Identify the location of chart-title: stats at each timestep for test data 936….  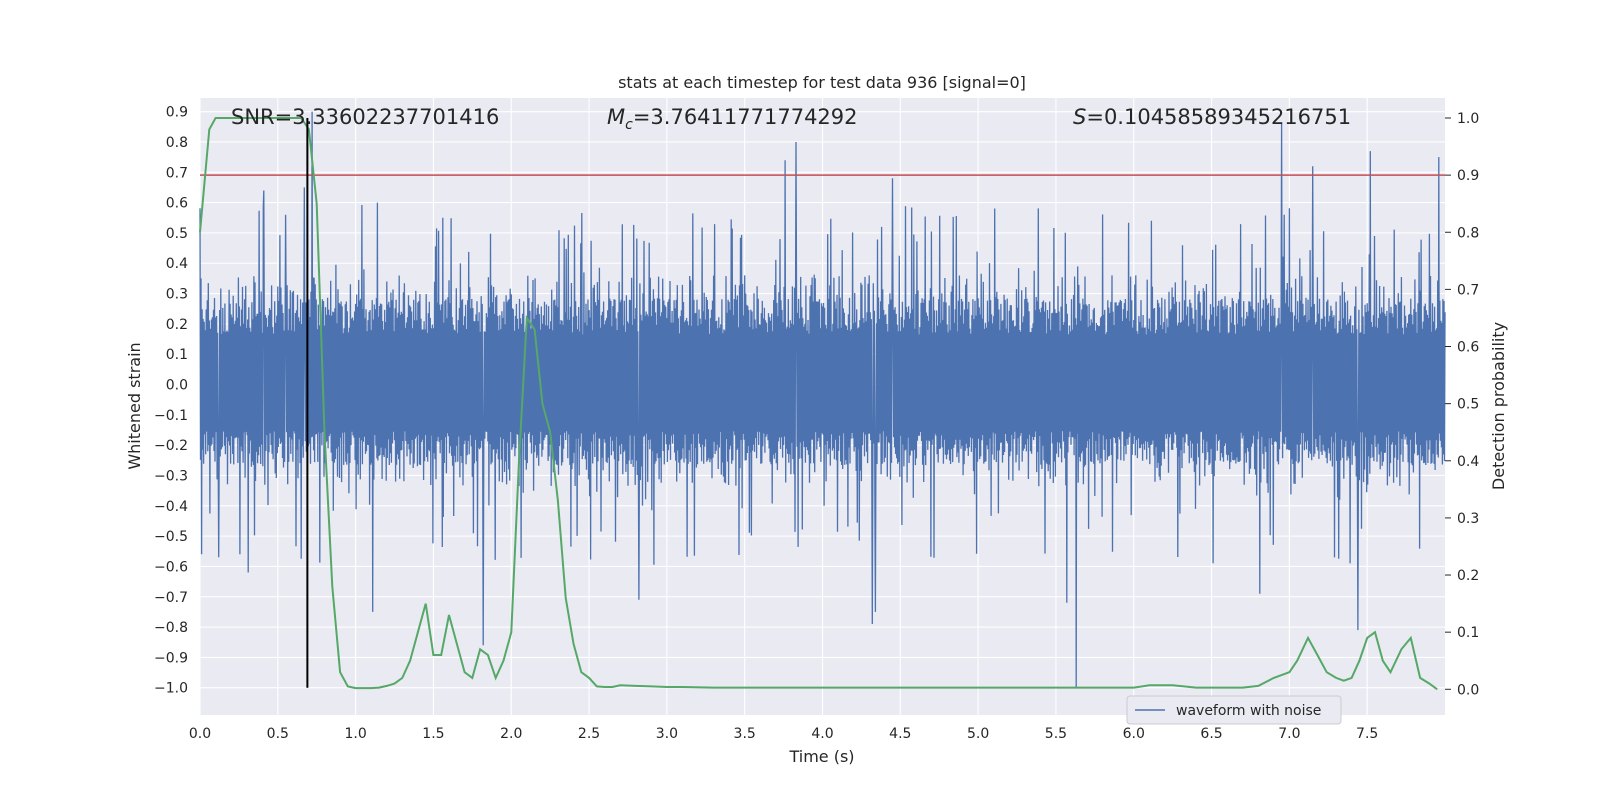
(822, 82).